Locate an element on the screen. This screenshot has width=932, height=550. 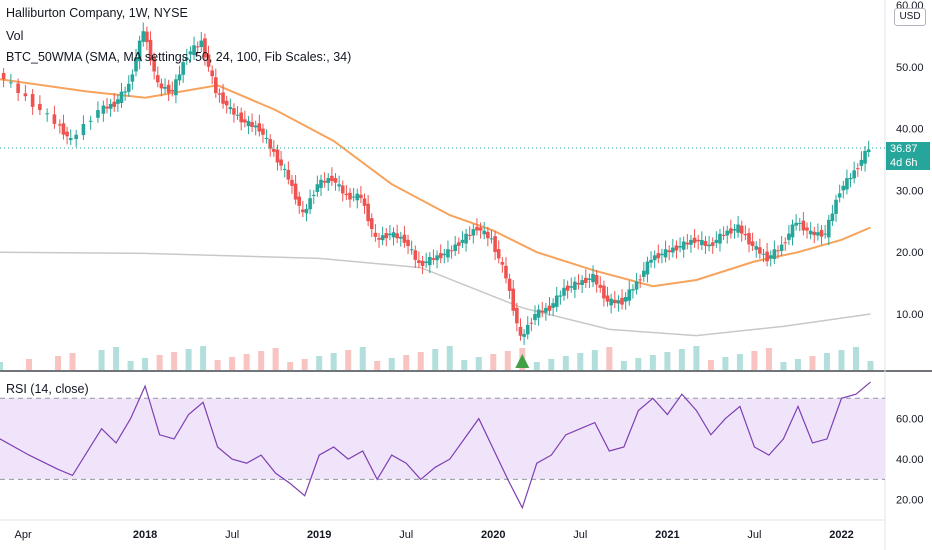
rsi-band is located at coordinates (442, 439).